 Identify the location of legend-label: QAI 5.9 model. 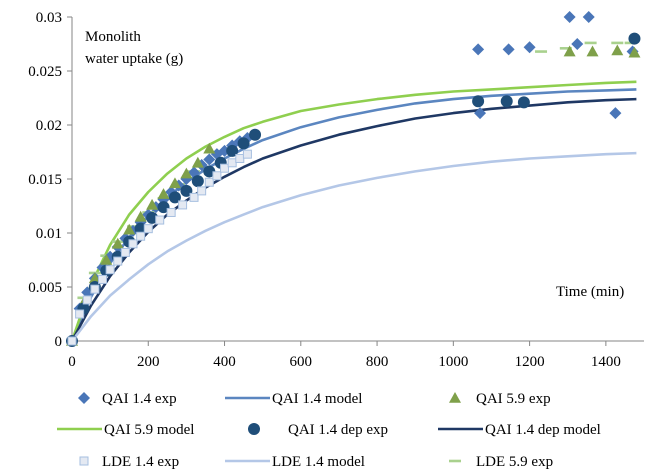
(149, 430).